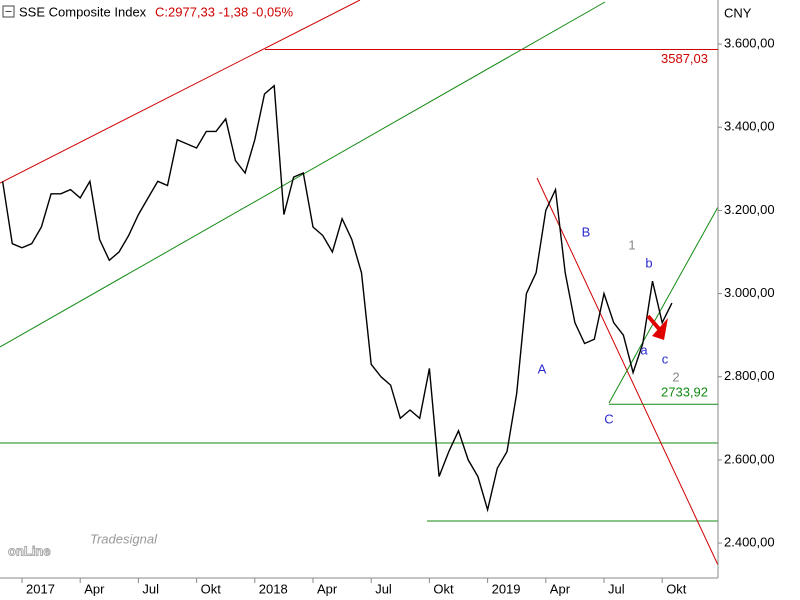  I want to click on x-tick-label: 2018, so click(273, 588).